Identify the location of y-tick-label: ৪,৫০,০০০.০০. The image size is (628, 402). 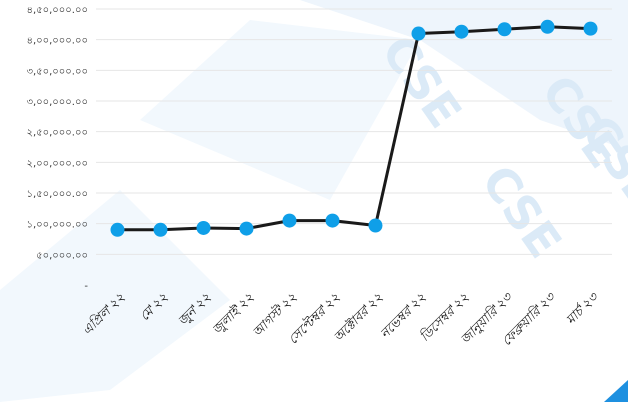
(57, 10).